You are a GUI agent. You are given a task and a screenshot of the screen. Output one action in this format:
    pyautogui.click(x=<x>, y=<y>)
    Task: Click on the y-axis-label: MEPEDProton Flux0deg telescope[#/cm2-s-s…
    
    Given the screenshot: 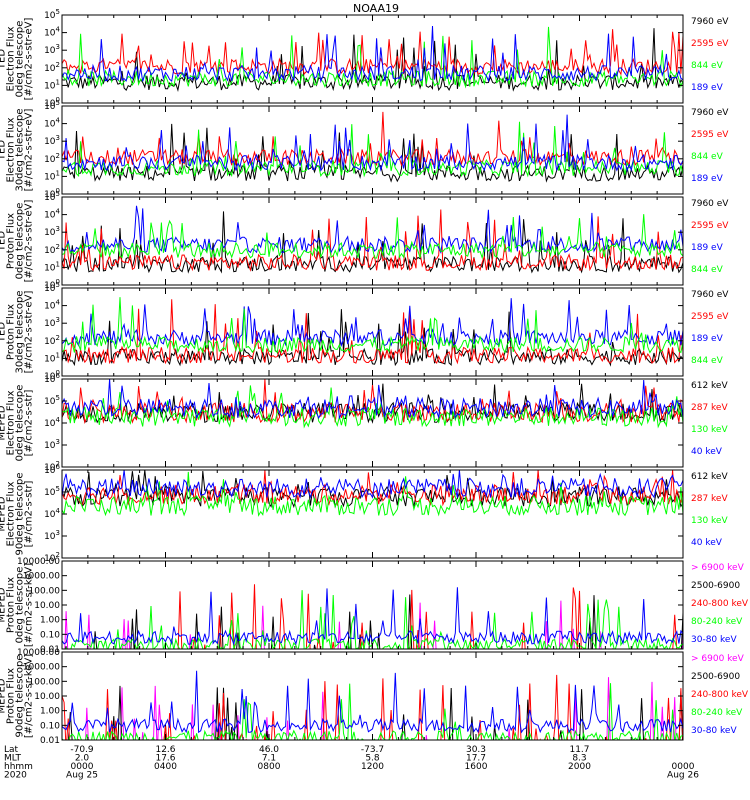 What is the action you would take?
    pyautogui.click(x=17, y=605)
    